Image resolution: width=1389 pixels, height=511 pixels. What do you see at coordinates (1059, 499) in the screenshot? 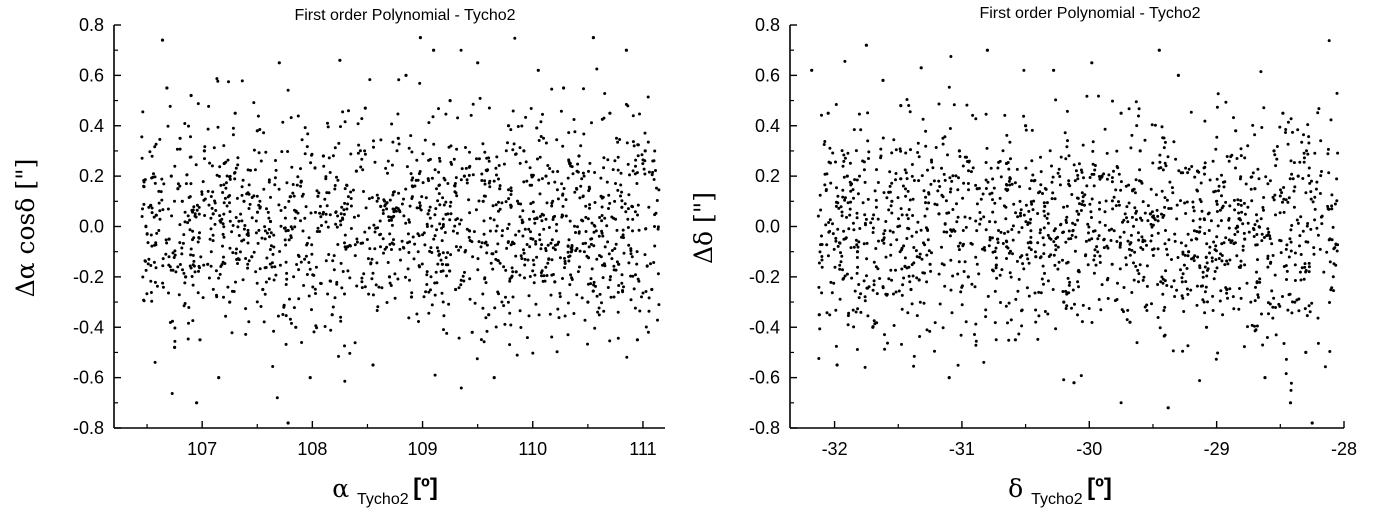
I see `x-axis-subscript: Tycho2` at bounding box center [1059, 499].